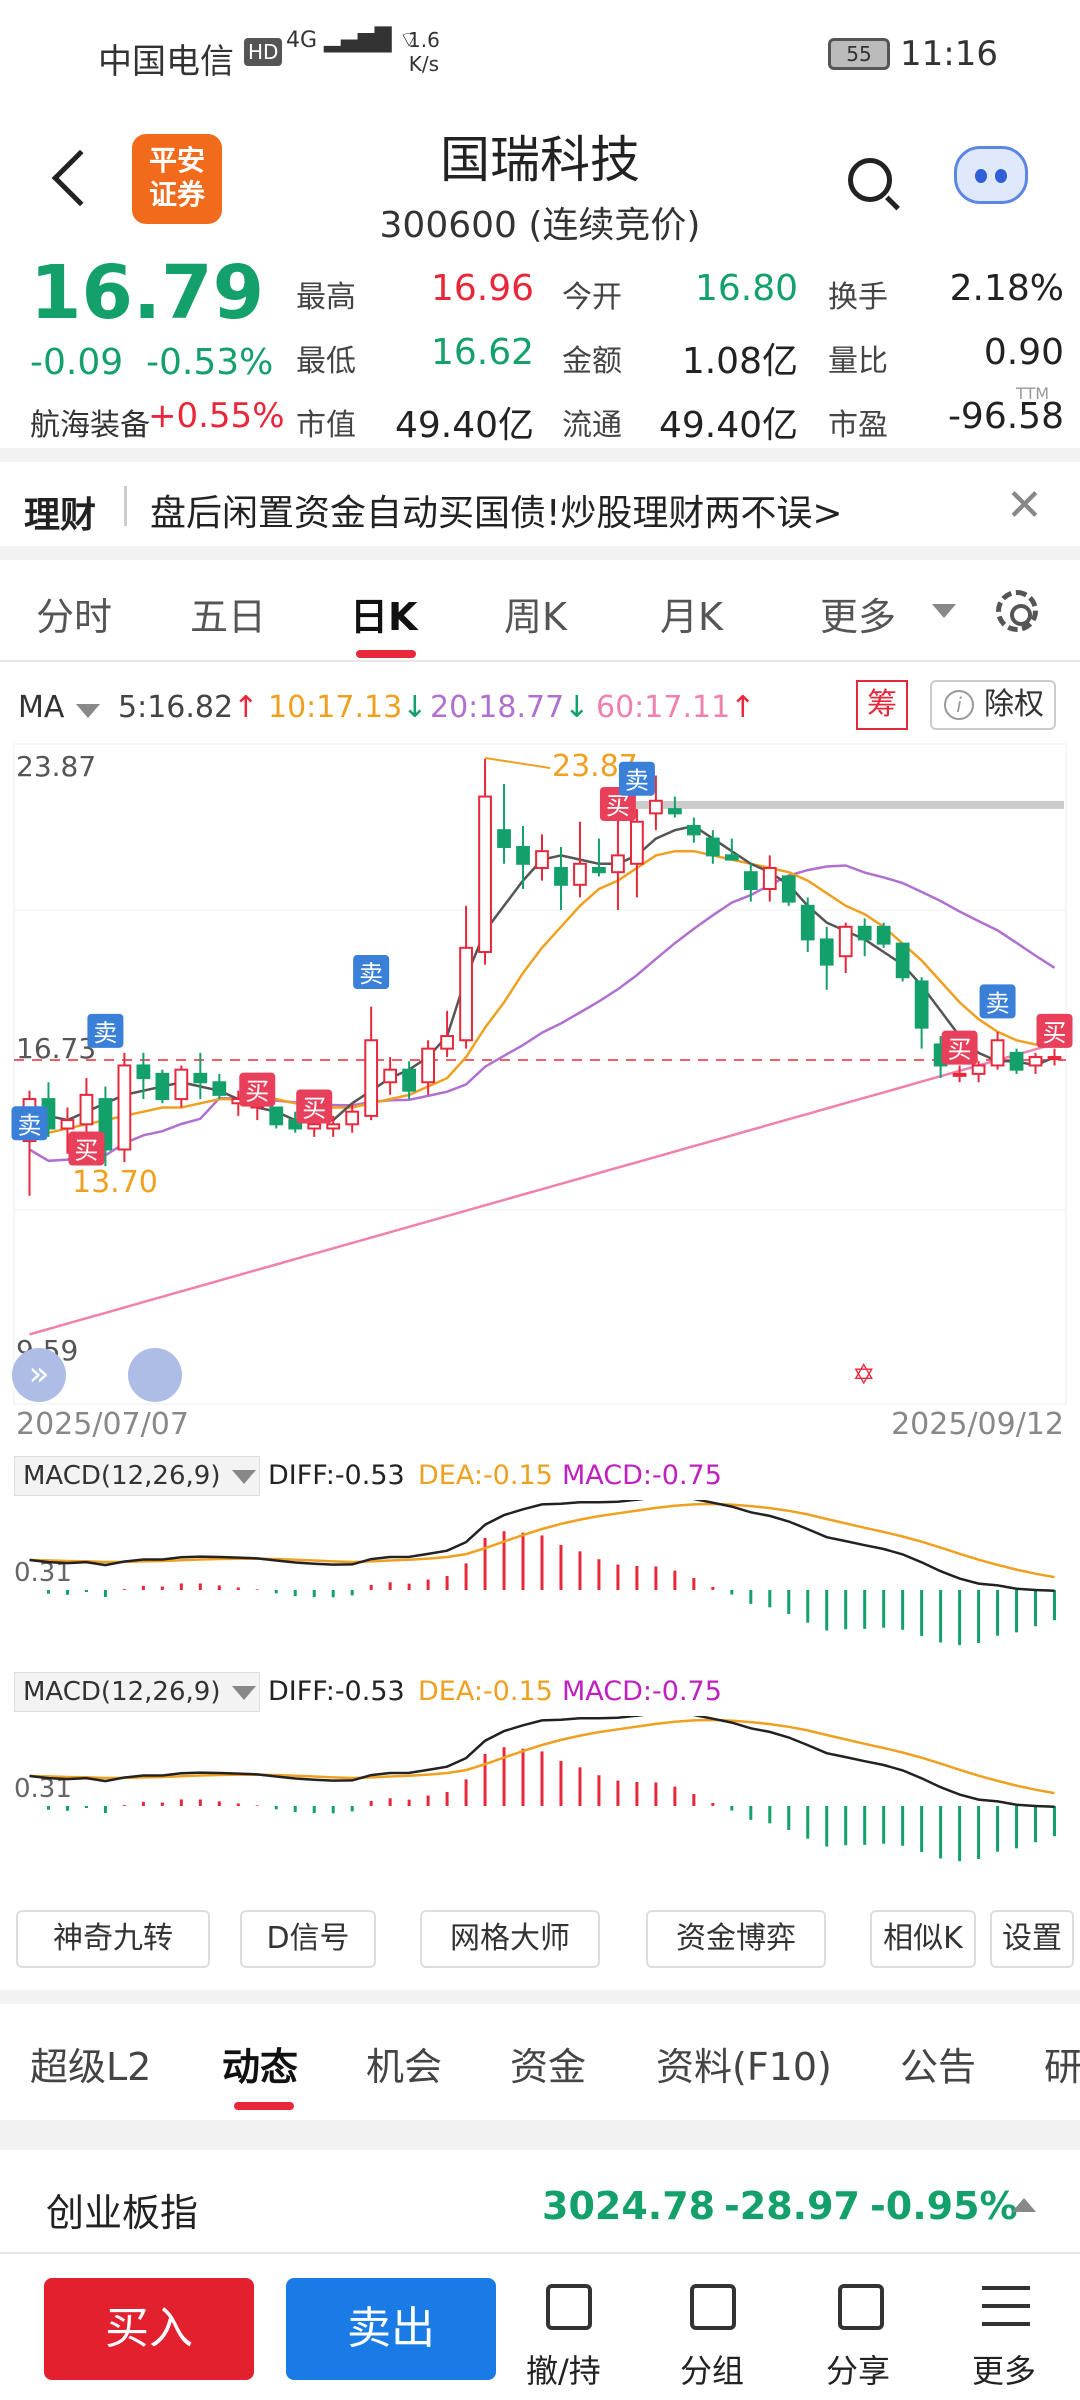  I want to click on tab-f10: 资料(F10), so click(744, 2067).